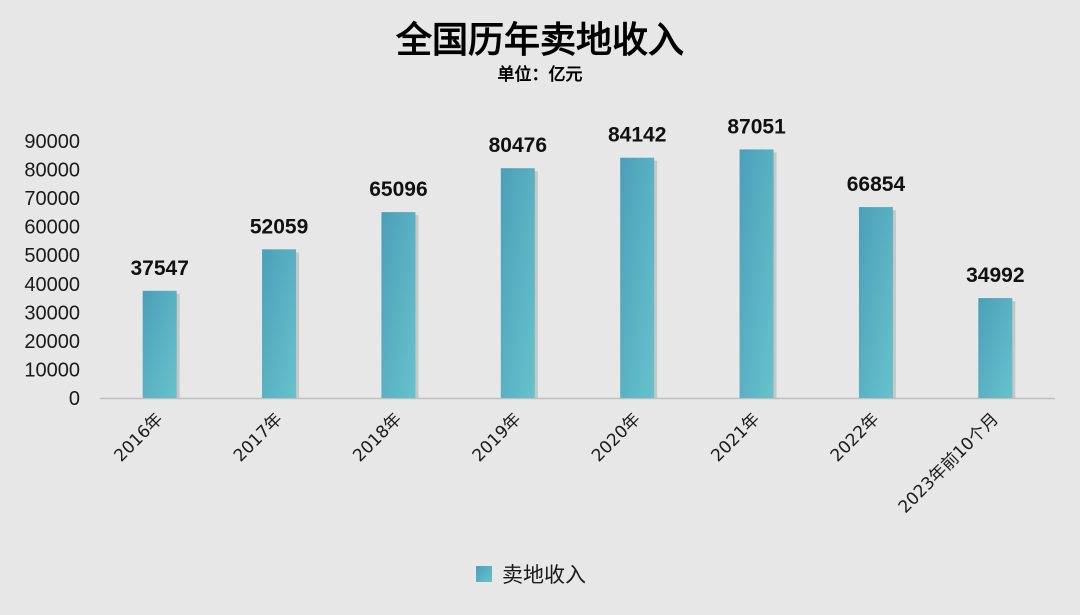 The height and width of the screenshot is (615, 1080). I want to click on y-tick-label: 30000, so click(52, 313).